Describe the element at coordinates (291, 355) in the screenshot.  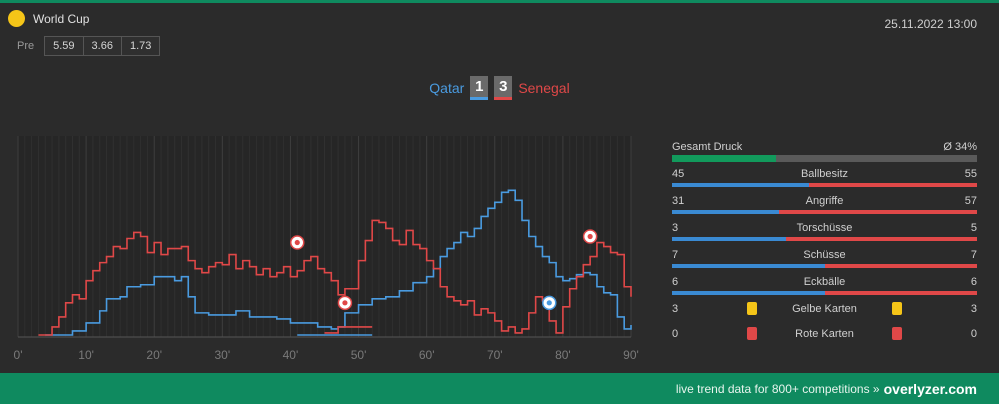
I see `x-tick-label: 40'` at that location.